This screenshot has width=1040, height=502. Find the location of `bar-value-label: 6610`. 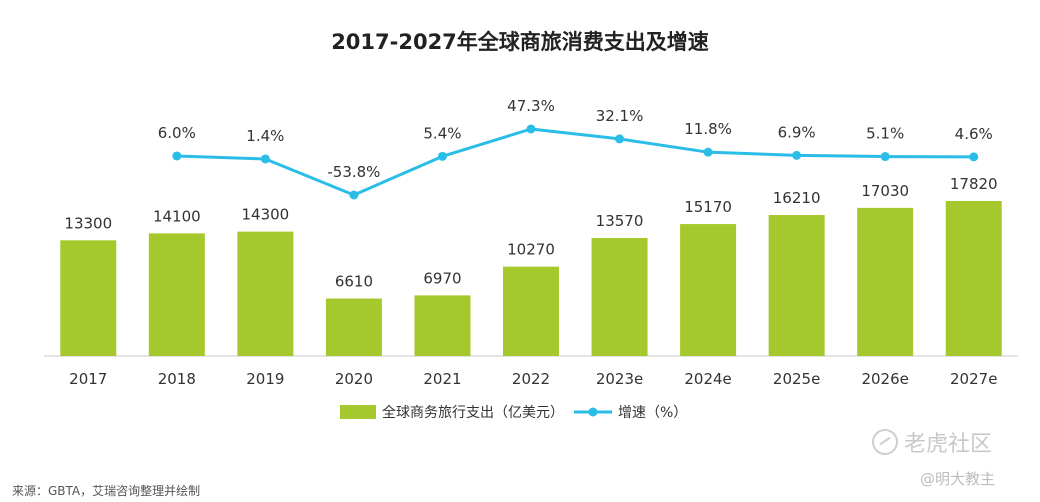

bar-value-label: 6610 is located at coordinates (354, 282).